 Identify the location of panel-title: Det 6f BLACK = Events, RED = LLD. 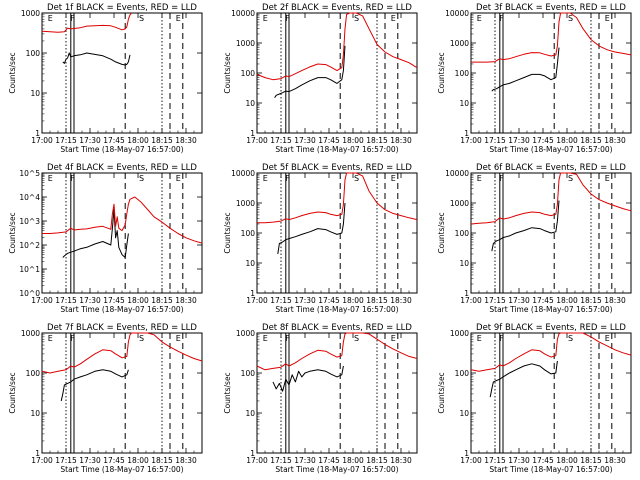
(551, 168).